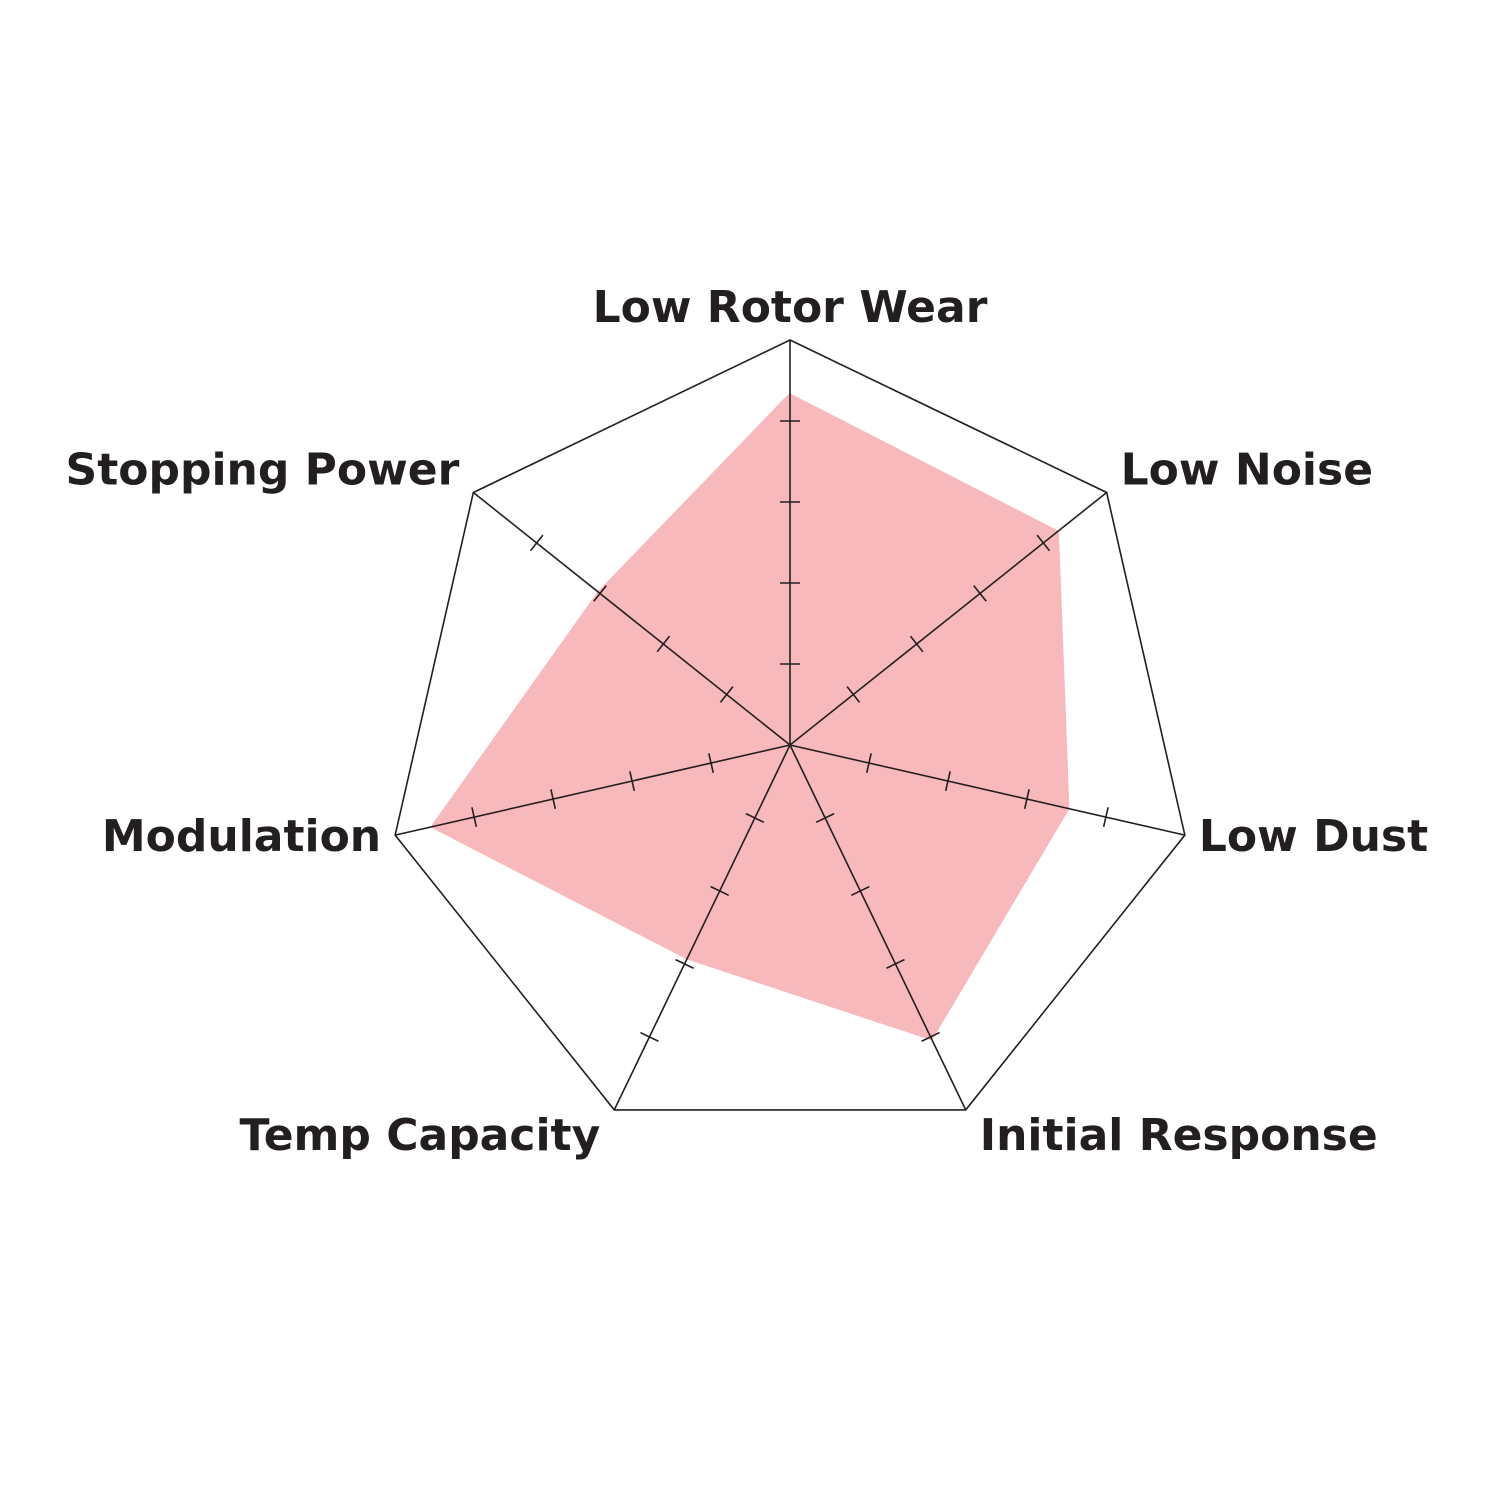 This screenshot has width=1500, height=1500. What do you see at coordinates (1247, 469) in the screenshot?
I see `axis-label: Low Noise` at bounding box center [1247, 469].